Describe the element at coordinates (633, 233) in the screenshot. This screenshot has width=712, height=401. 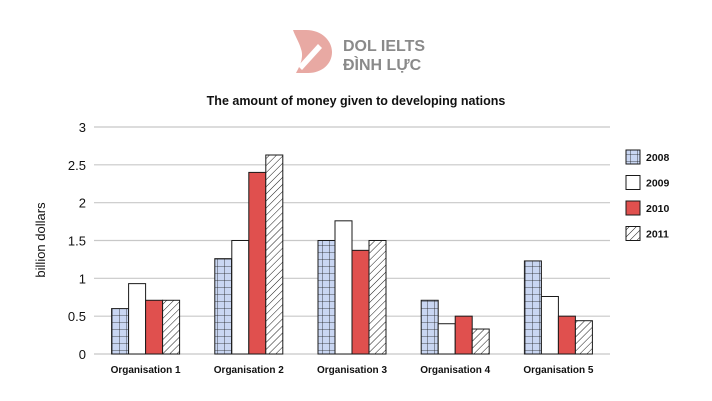
I see `legend-swatch-2011` at that location.